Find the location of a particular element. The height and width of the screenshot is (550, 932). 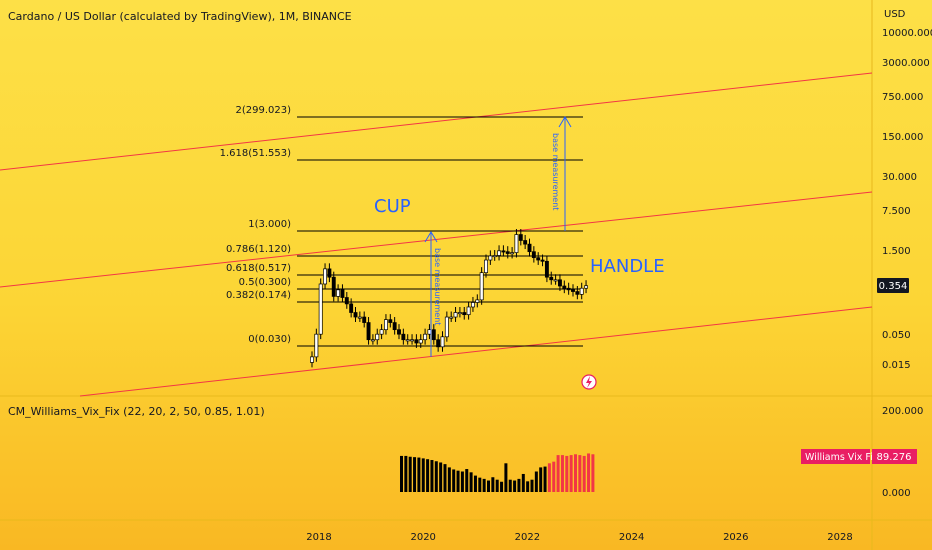

cup-label: CUP is located at coordinates (392, 206).